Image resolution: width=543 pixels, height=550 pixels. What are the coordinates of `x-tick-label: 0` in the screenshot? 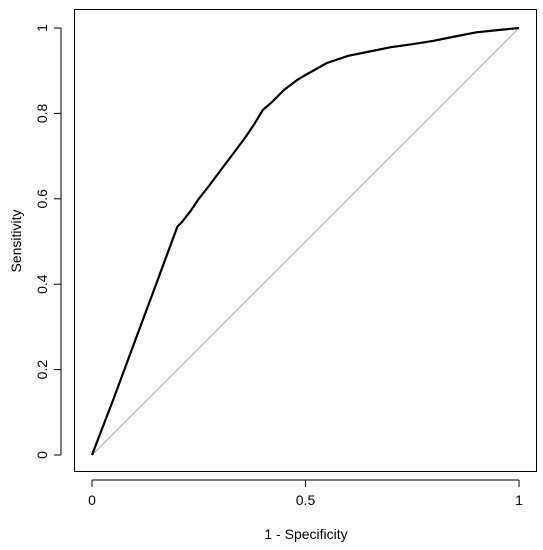 It's located at (92, 500).